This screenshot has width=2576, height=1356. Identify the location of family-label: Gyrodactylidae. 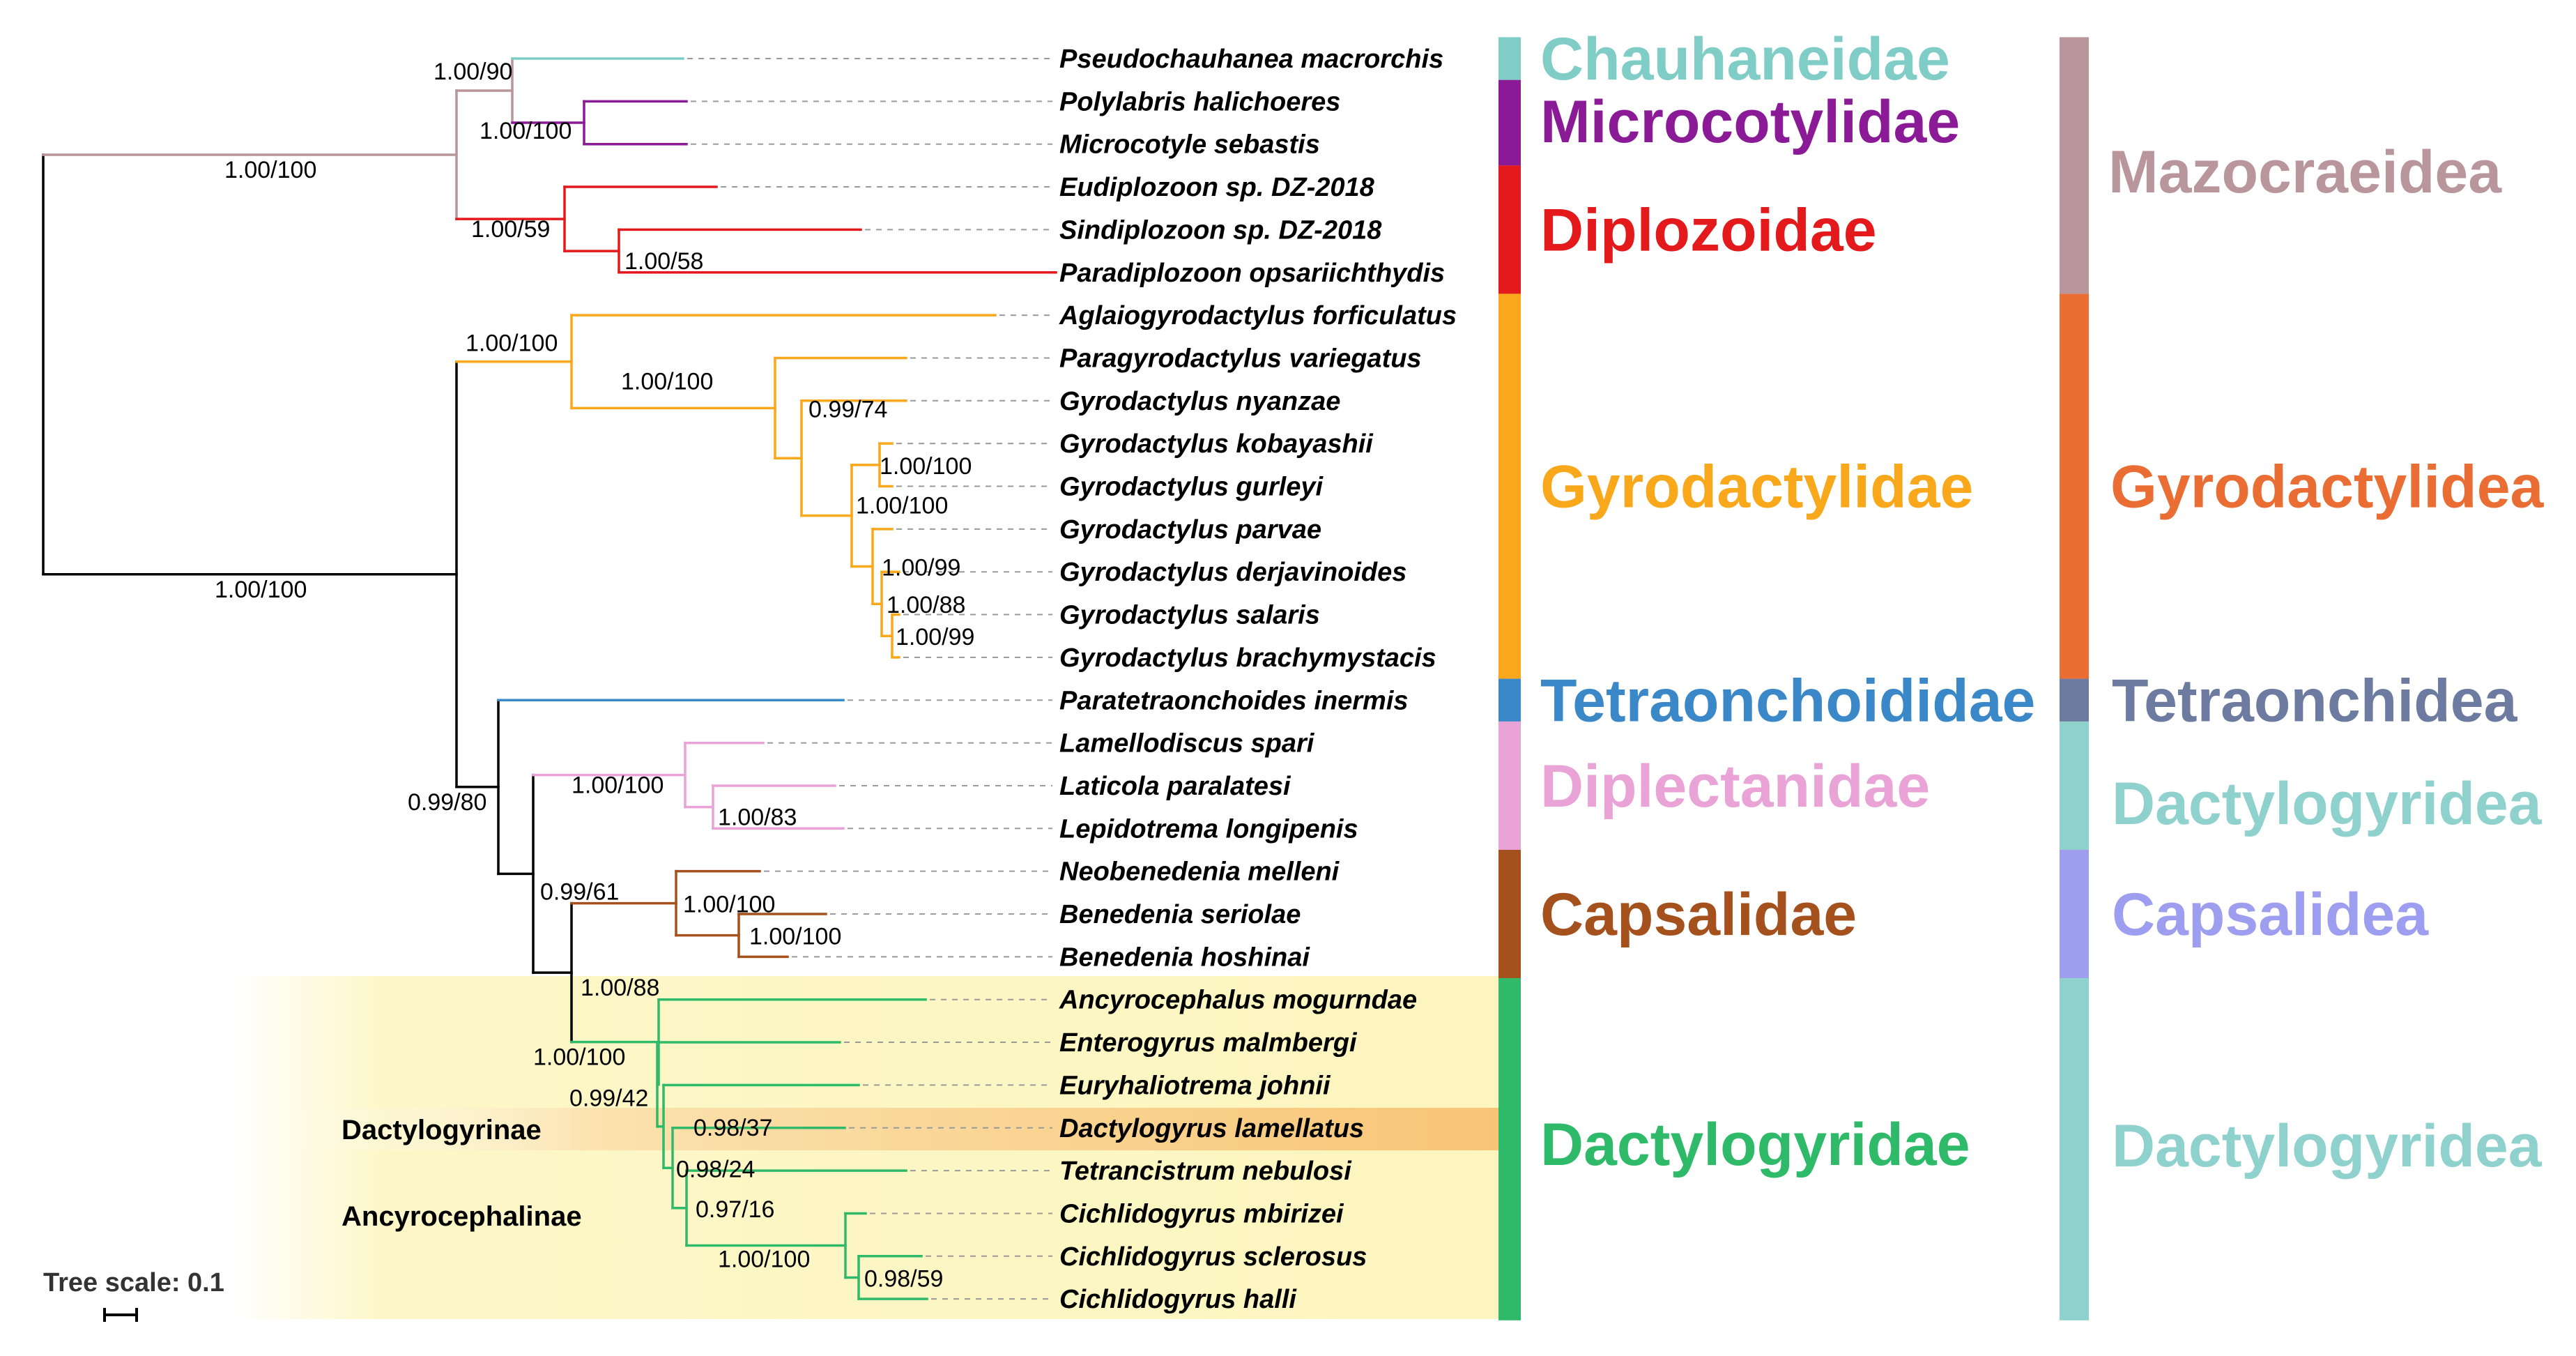
(1756, 488).